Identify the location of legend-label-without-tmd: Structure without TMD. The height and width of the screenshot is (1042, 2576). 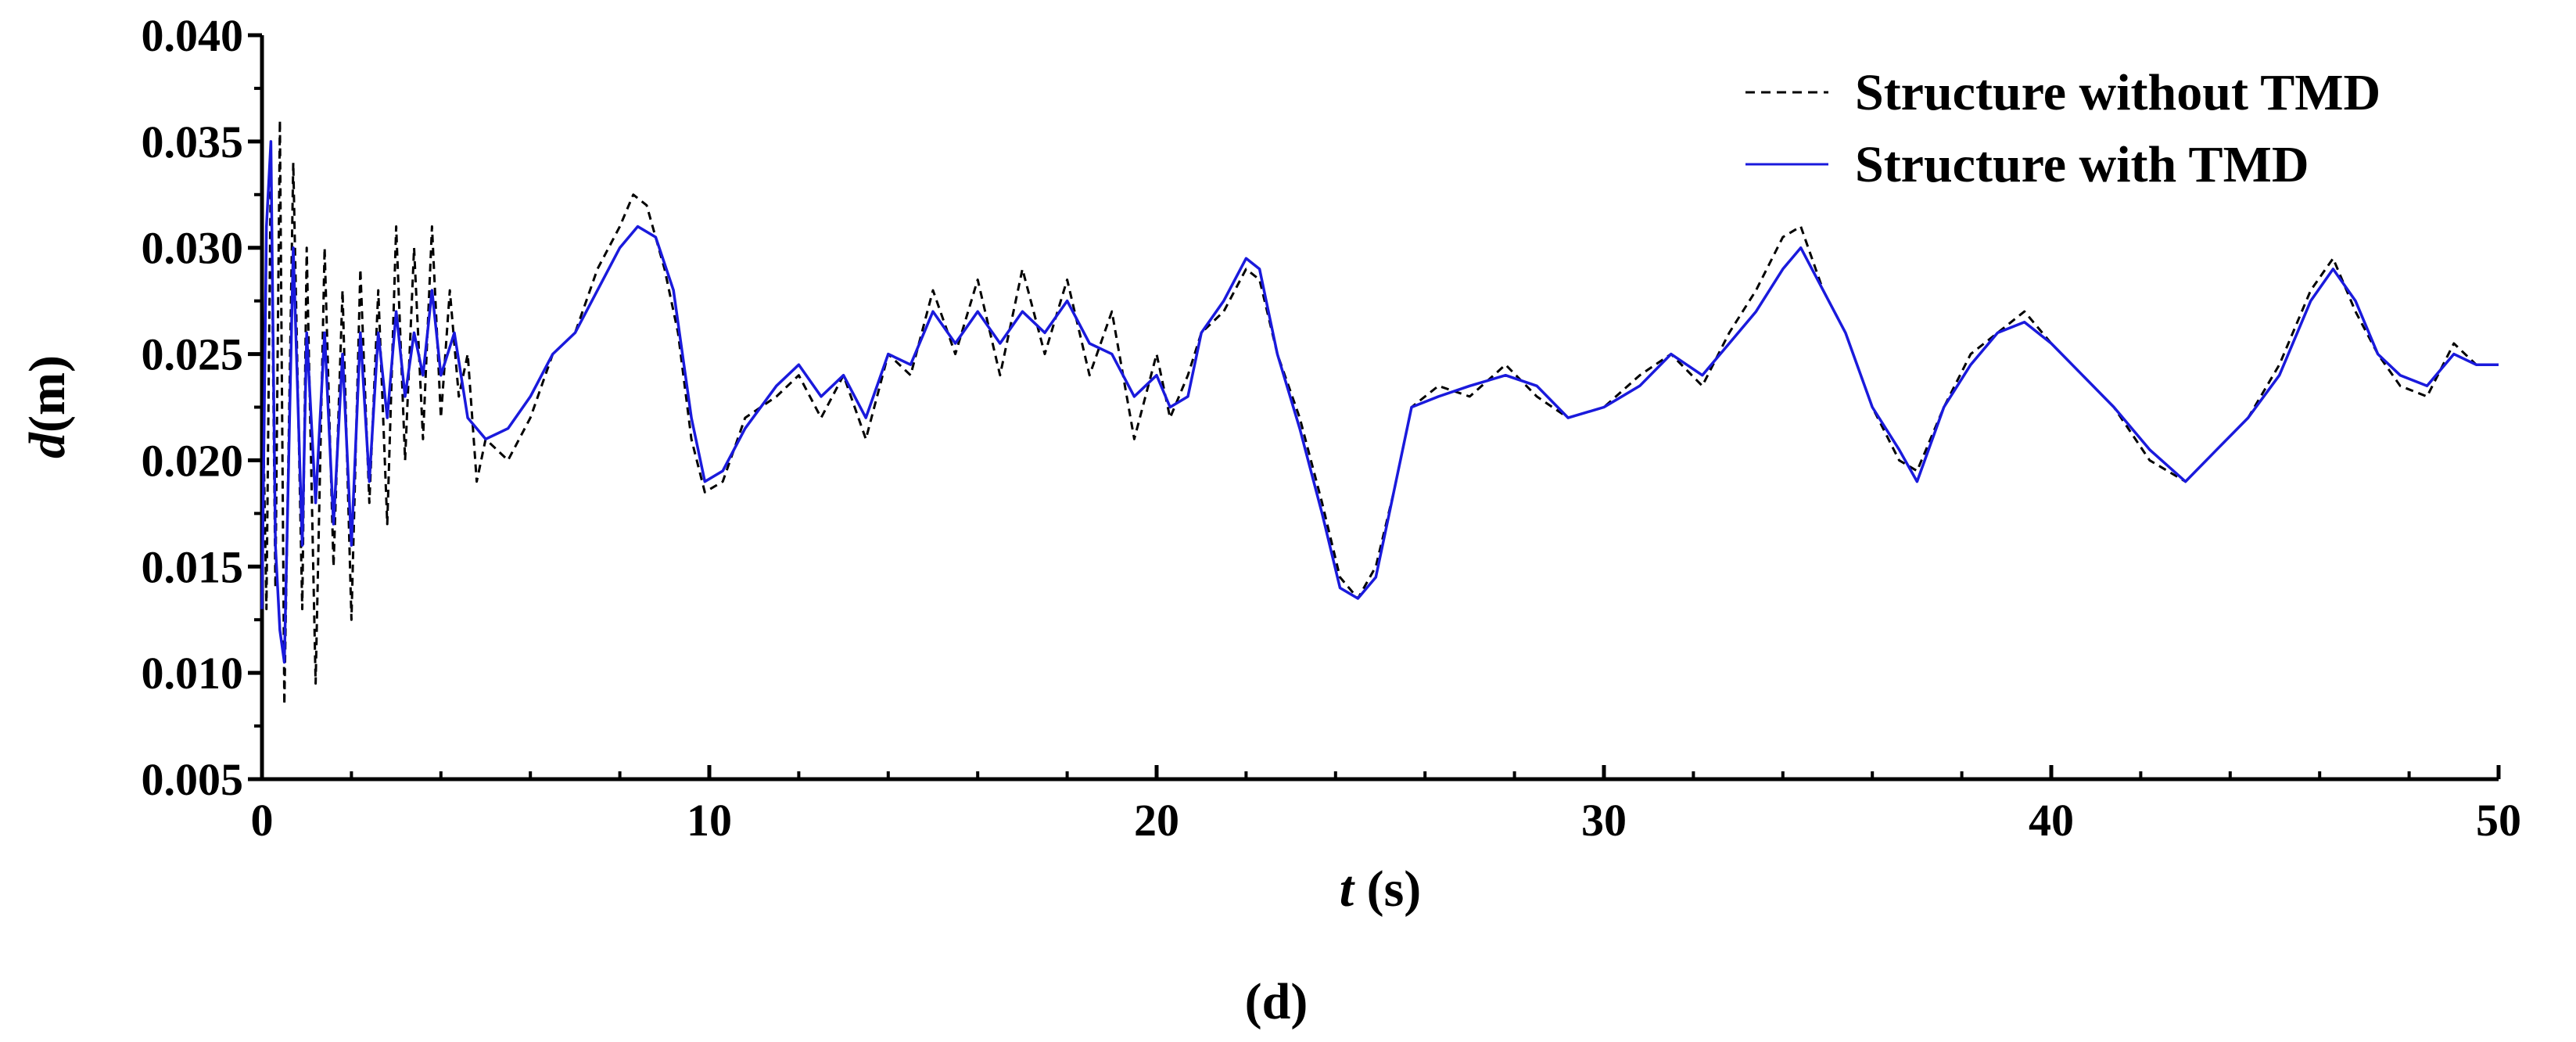
(2117, 92).